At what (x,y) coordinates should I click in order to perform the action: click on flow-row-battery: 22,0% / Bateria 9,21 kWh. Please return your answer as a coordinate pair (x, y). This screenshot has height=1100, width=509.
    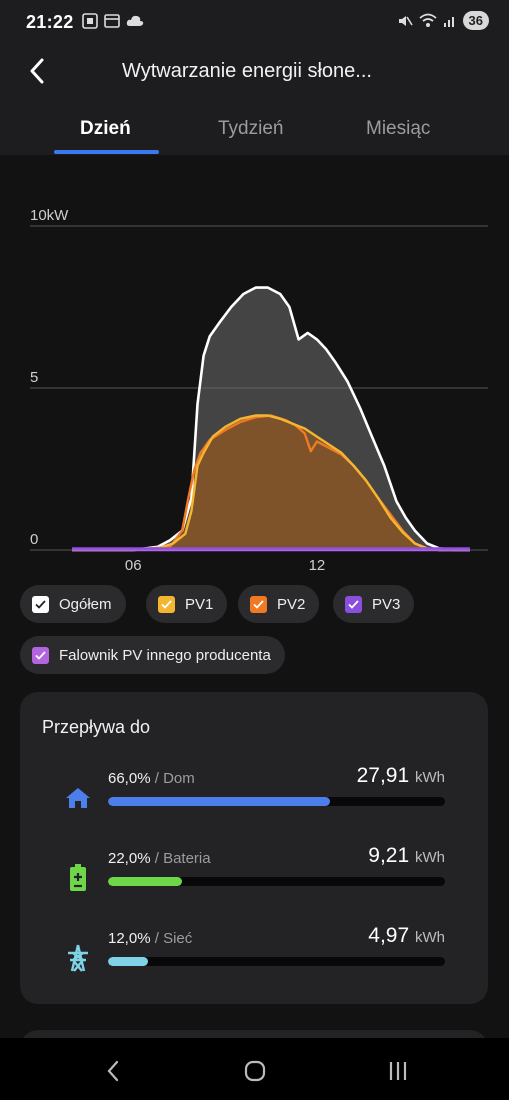
    Looking at the image, I should click on (254, 871).